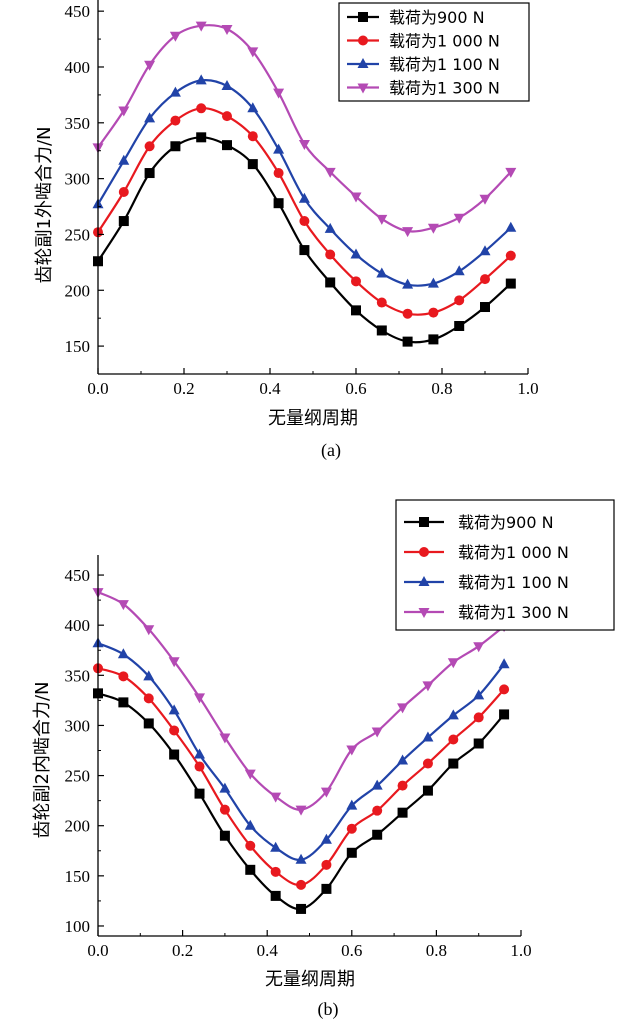  What do you see at coordinates (328, 1009) in the screenshot?
I see `chart-b-caption: (b)` at bounding box center [328, 1009].